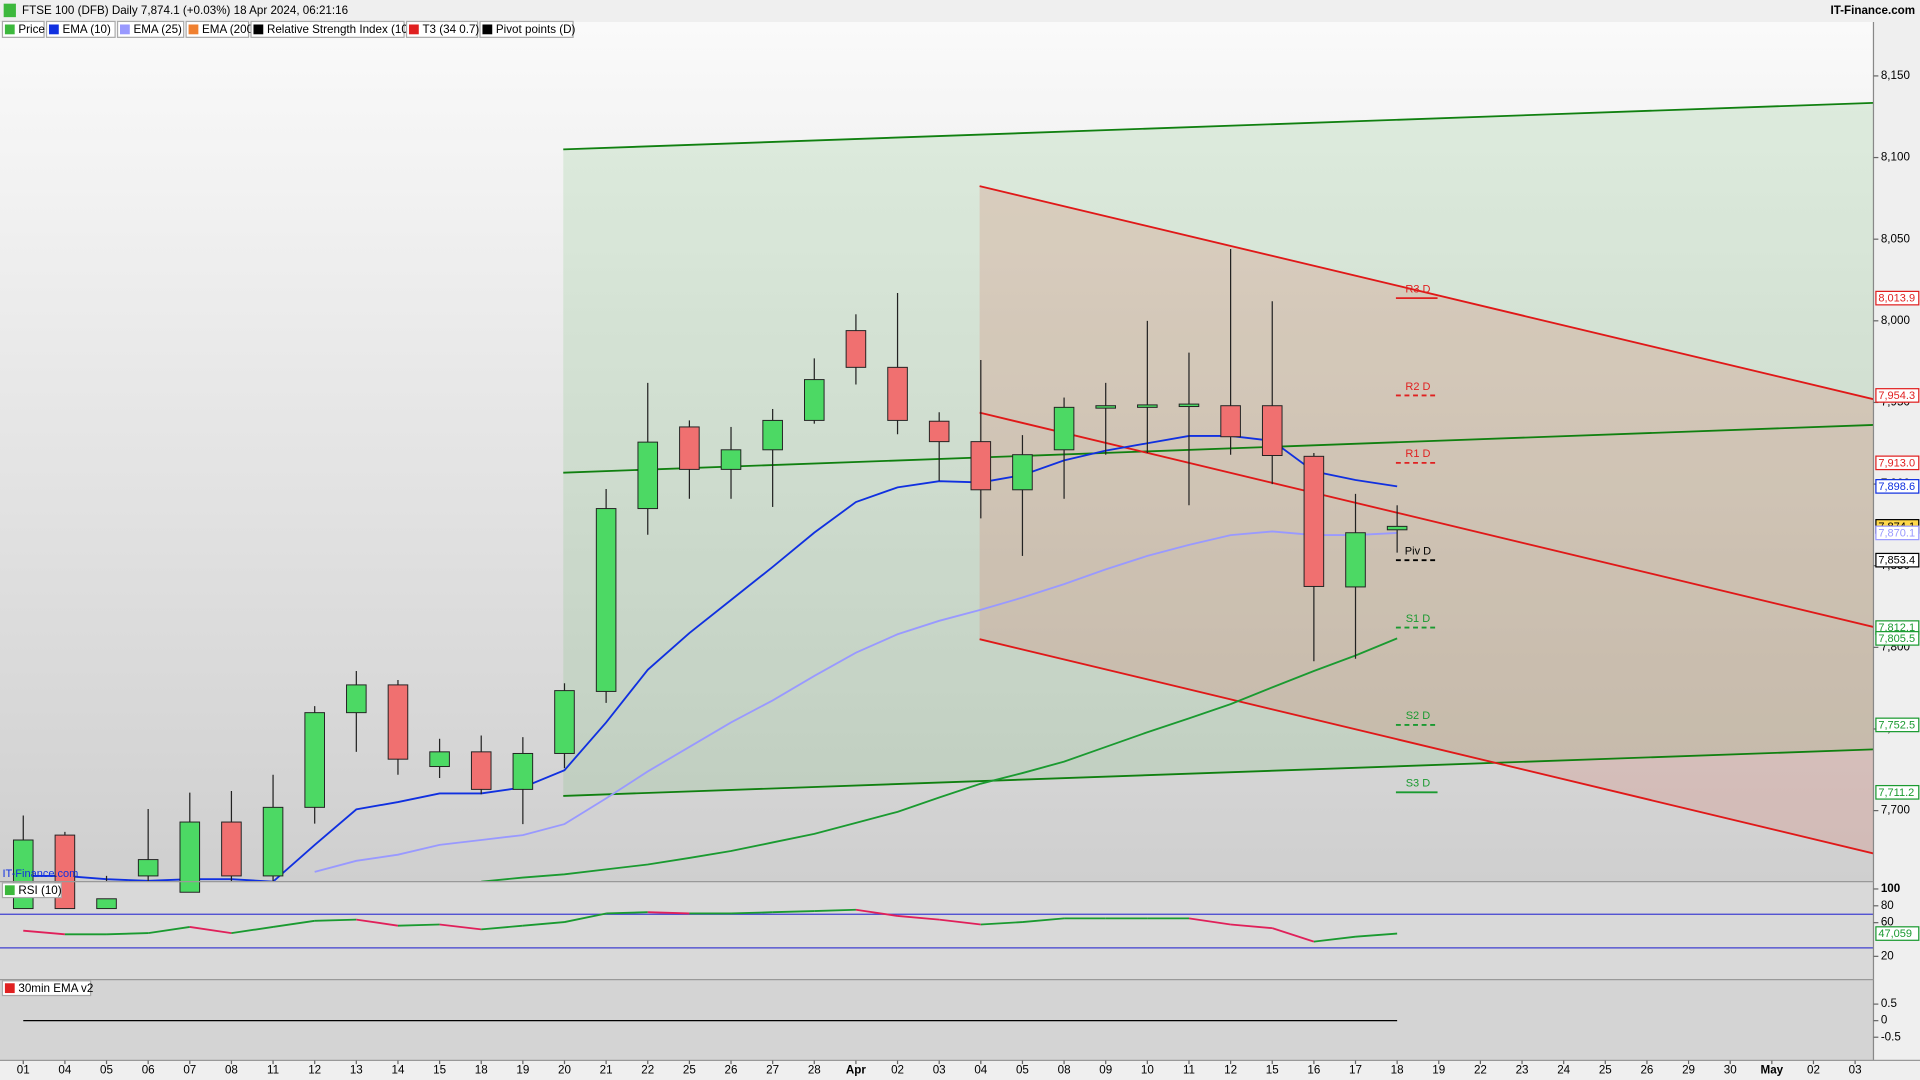  I want to click on x-tick-label: 01, so click(23, 1069).